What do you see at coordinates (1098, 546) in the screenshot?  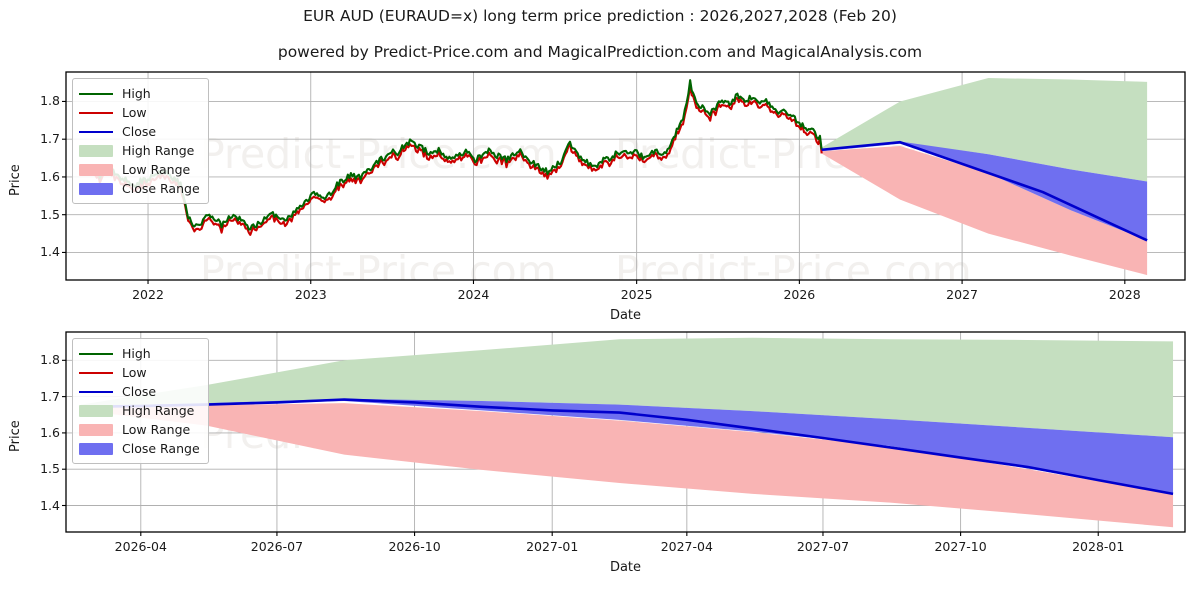 I see `x-tick-label: 2028-01` at bounding box center [1098, 546].